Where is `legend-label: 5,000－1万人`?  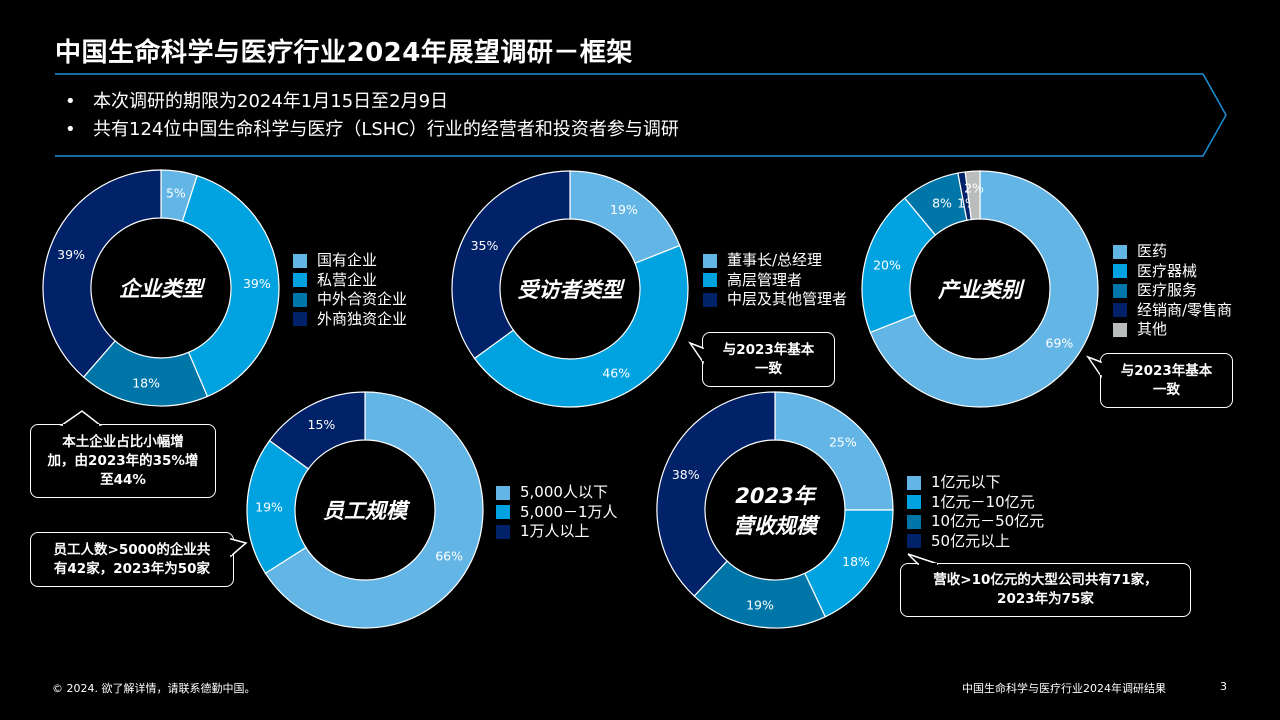 legend-label: 5,000－1万人 is located at coordinates (569, 511).